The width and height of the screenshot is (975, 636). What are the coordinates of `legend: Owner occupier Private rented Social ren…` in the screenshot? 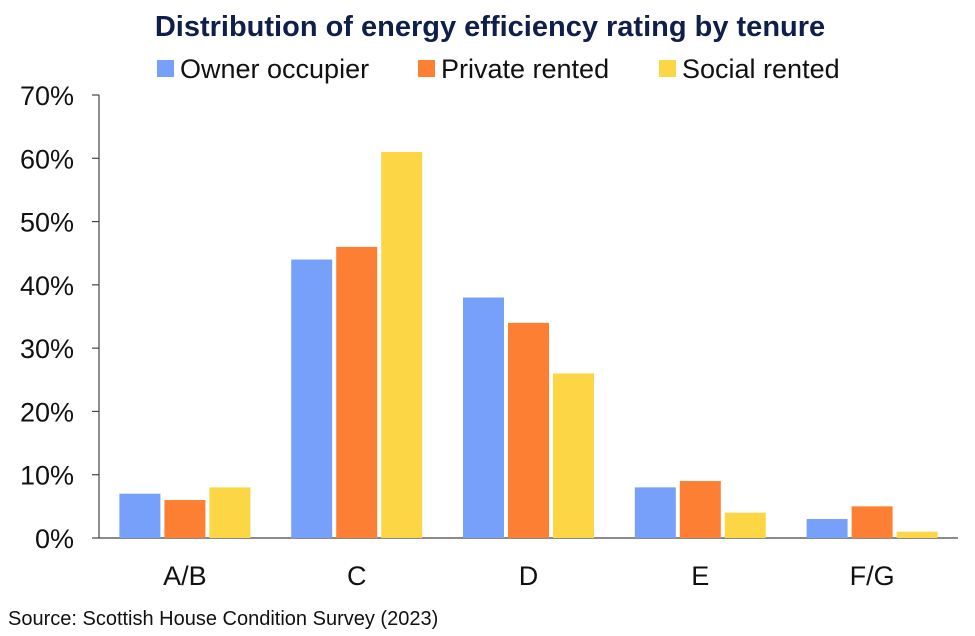 It's located at (498, 69).